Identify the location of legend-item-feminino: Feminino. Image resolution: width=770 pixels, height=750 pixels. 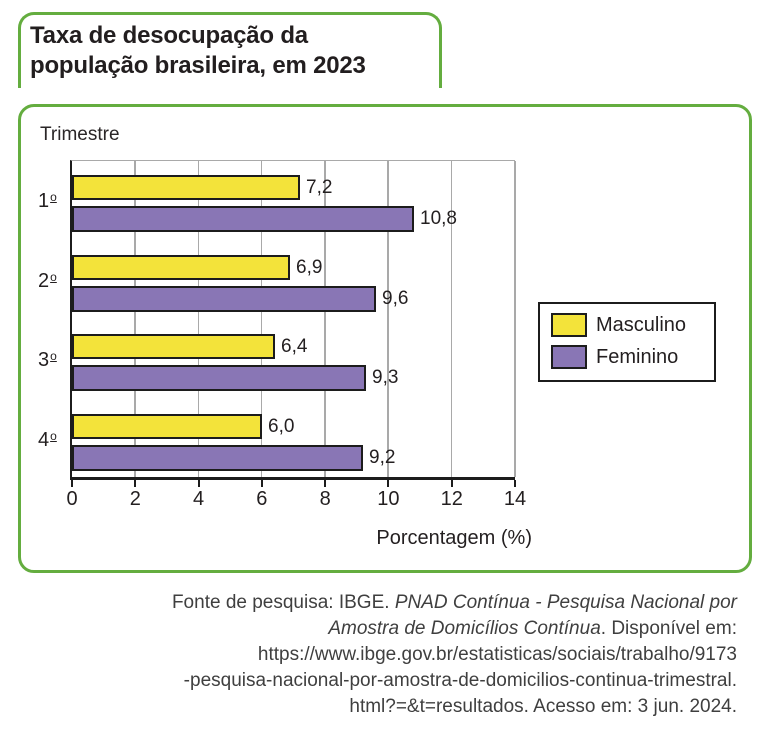
(632, 357).